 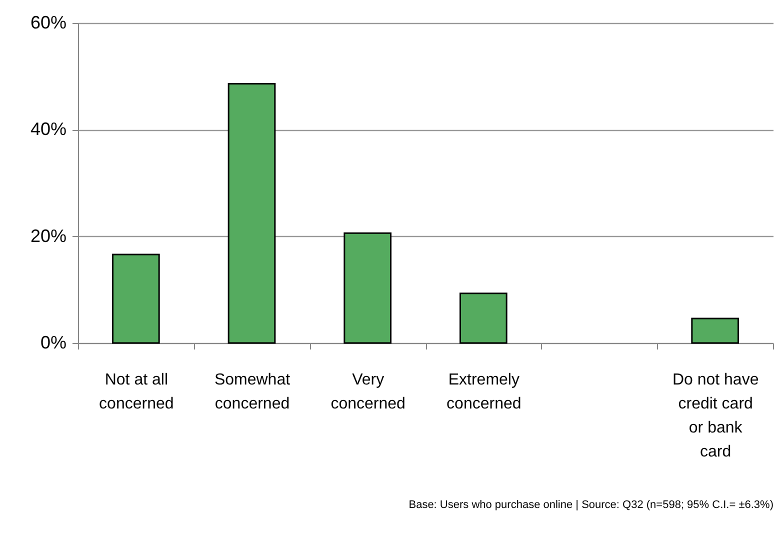 I want to click on x-tick-label: Not at all concerned, so click(x=136, y=392).